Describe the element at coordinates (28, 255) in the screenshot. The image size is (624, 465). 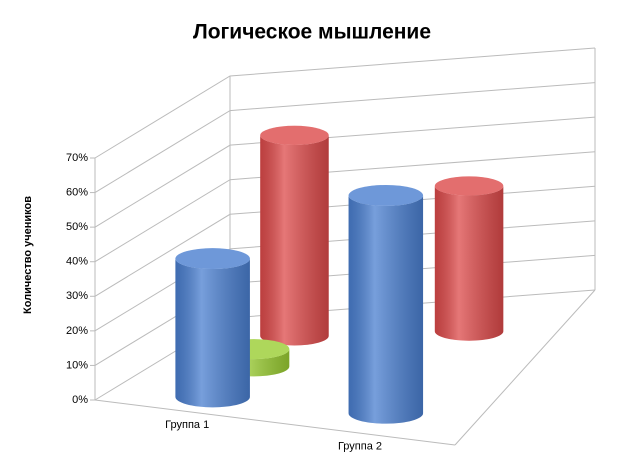
I see `y-axis-label: Количество учеников` at that location.